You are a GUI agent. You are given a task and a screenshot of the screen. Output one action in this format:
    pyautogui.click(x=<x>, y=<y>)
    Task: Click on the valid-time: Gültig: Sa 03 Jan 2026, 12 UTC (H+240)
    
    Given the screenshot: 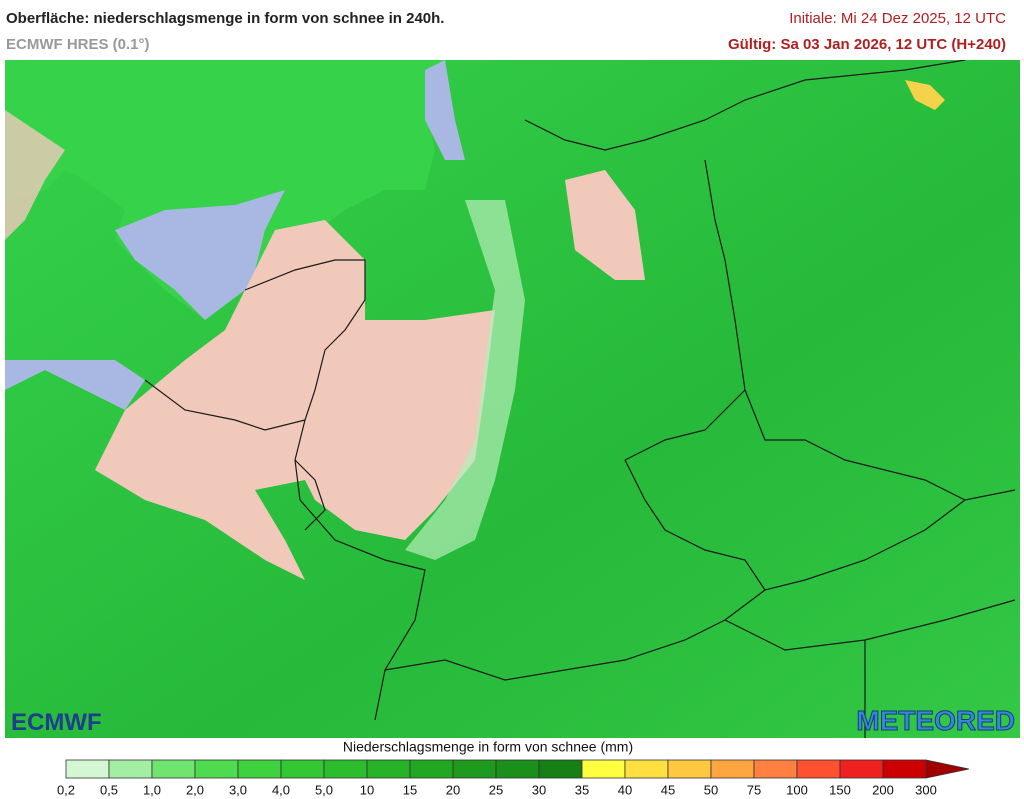 What is the action you would take?
    pyautogui.click(x=866, y=44)
    